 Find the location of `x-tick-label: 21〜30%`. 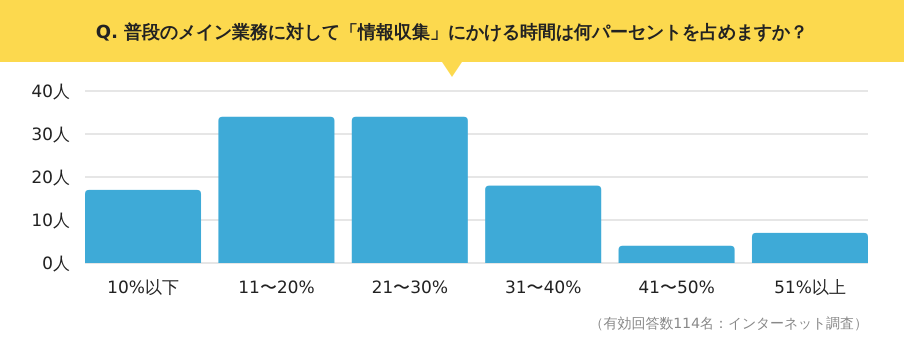

x-tick-label: 21〜30% is located at coordinates (410, 288).